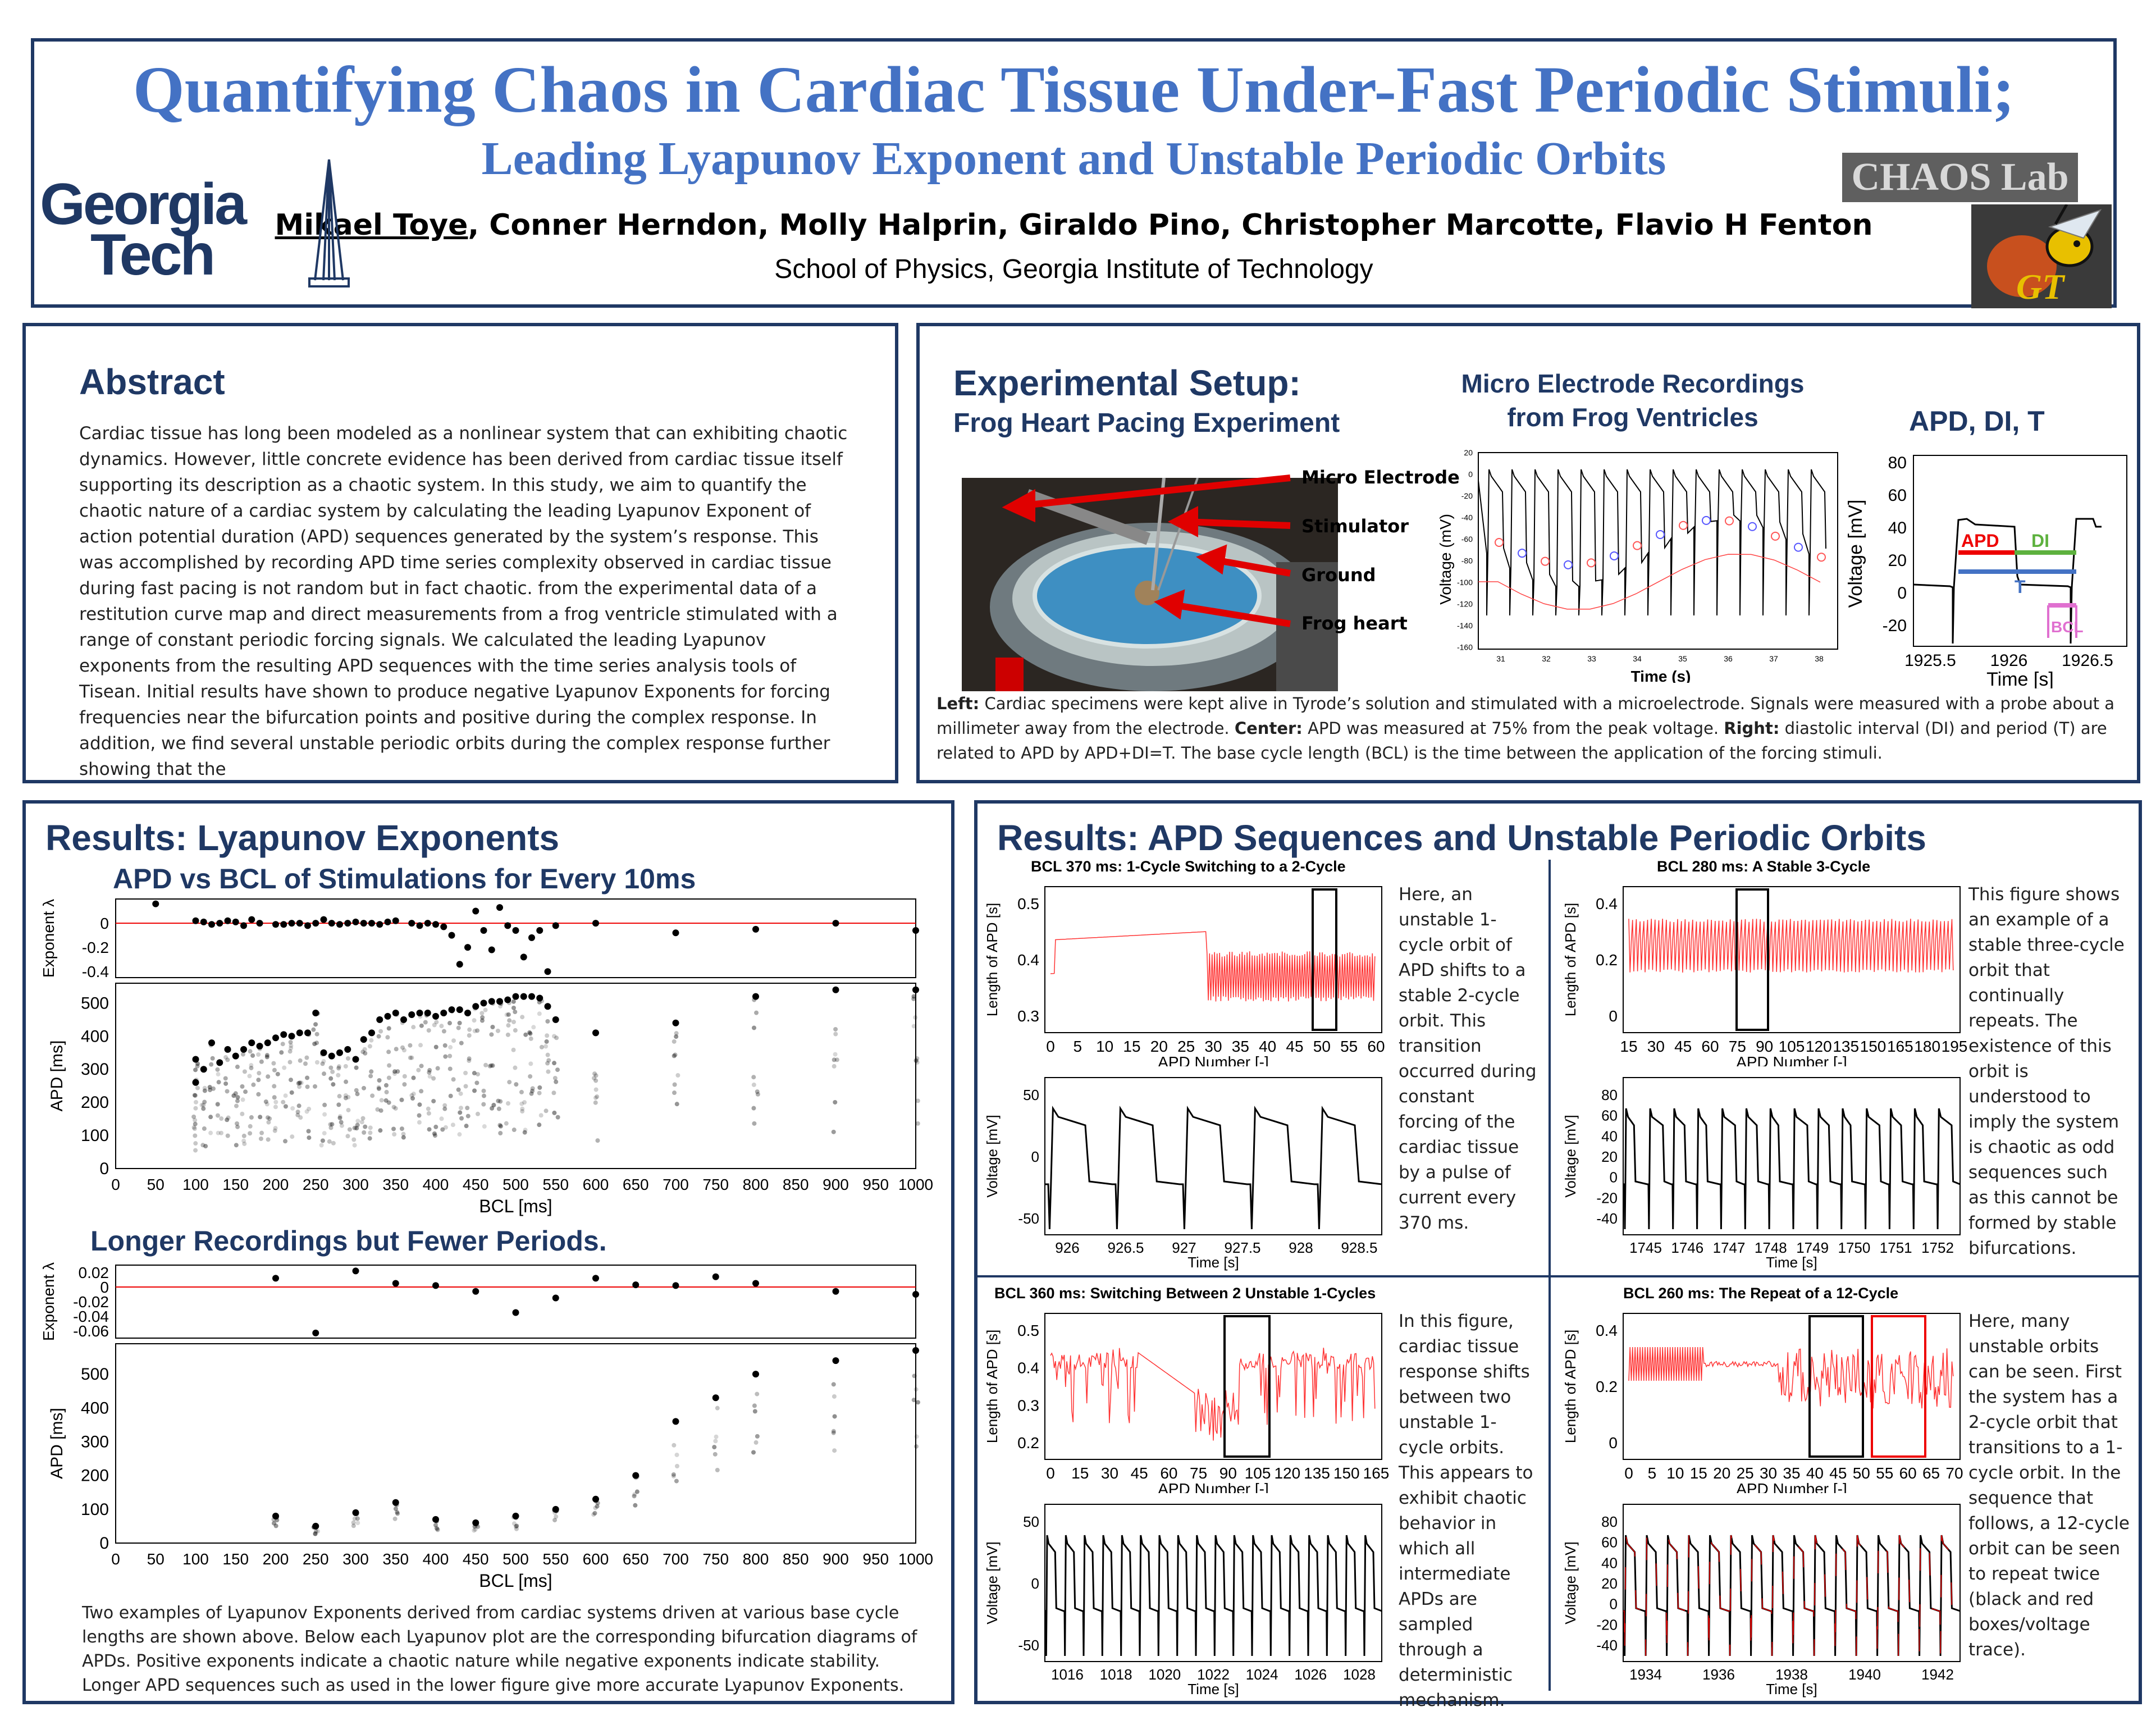 This screenshot has width=2156, height=1725. Describe the element at coordinates (95, 1003) in the screenshot. I see `apd-ytick: 500` at that location.